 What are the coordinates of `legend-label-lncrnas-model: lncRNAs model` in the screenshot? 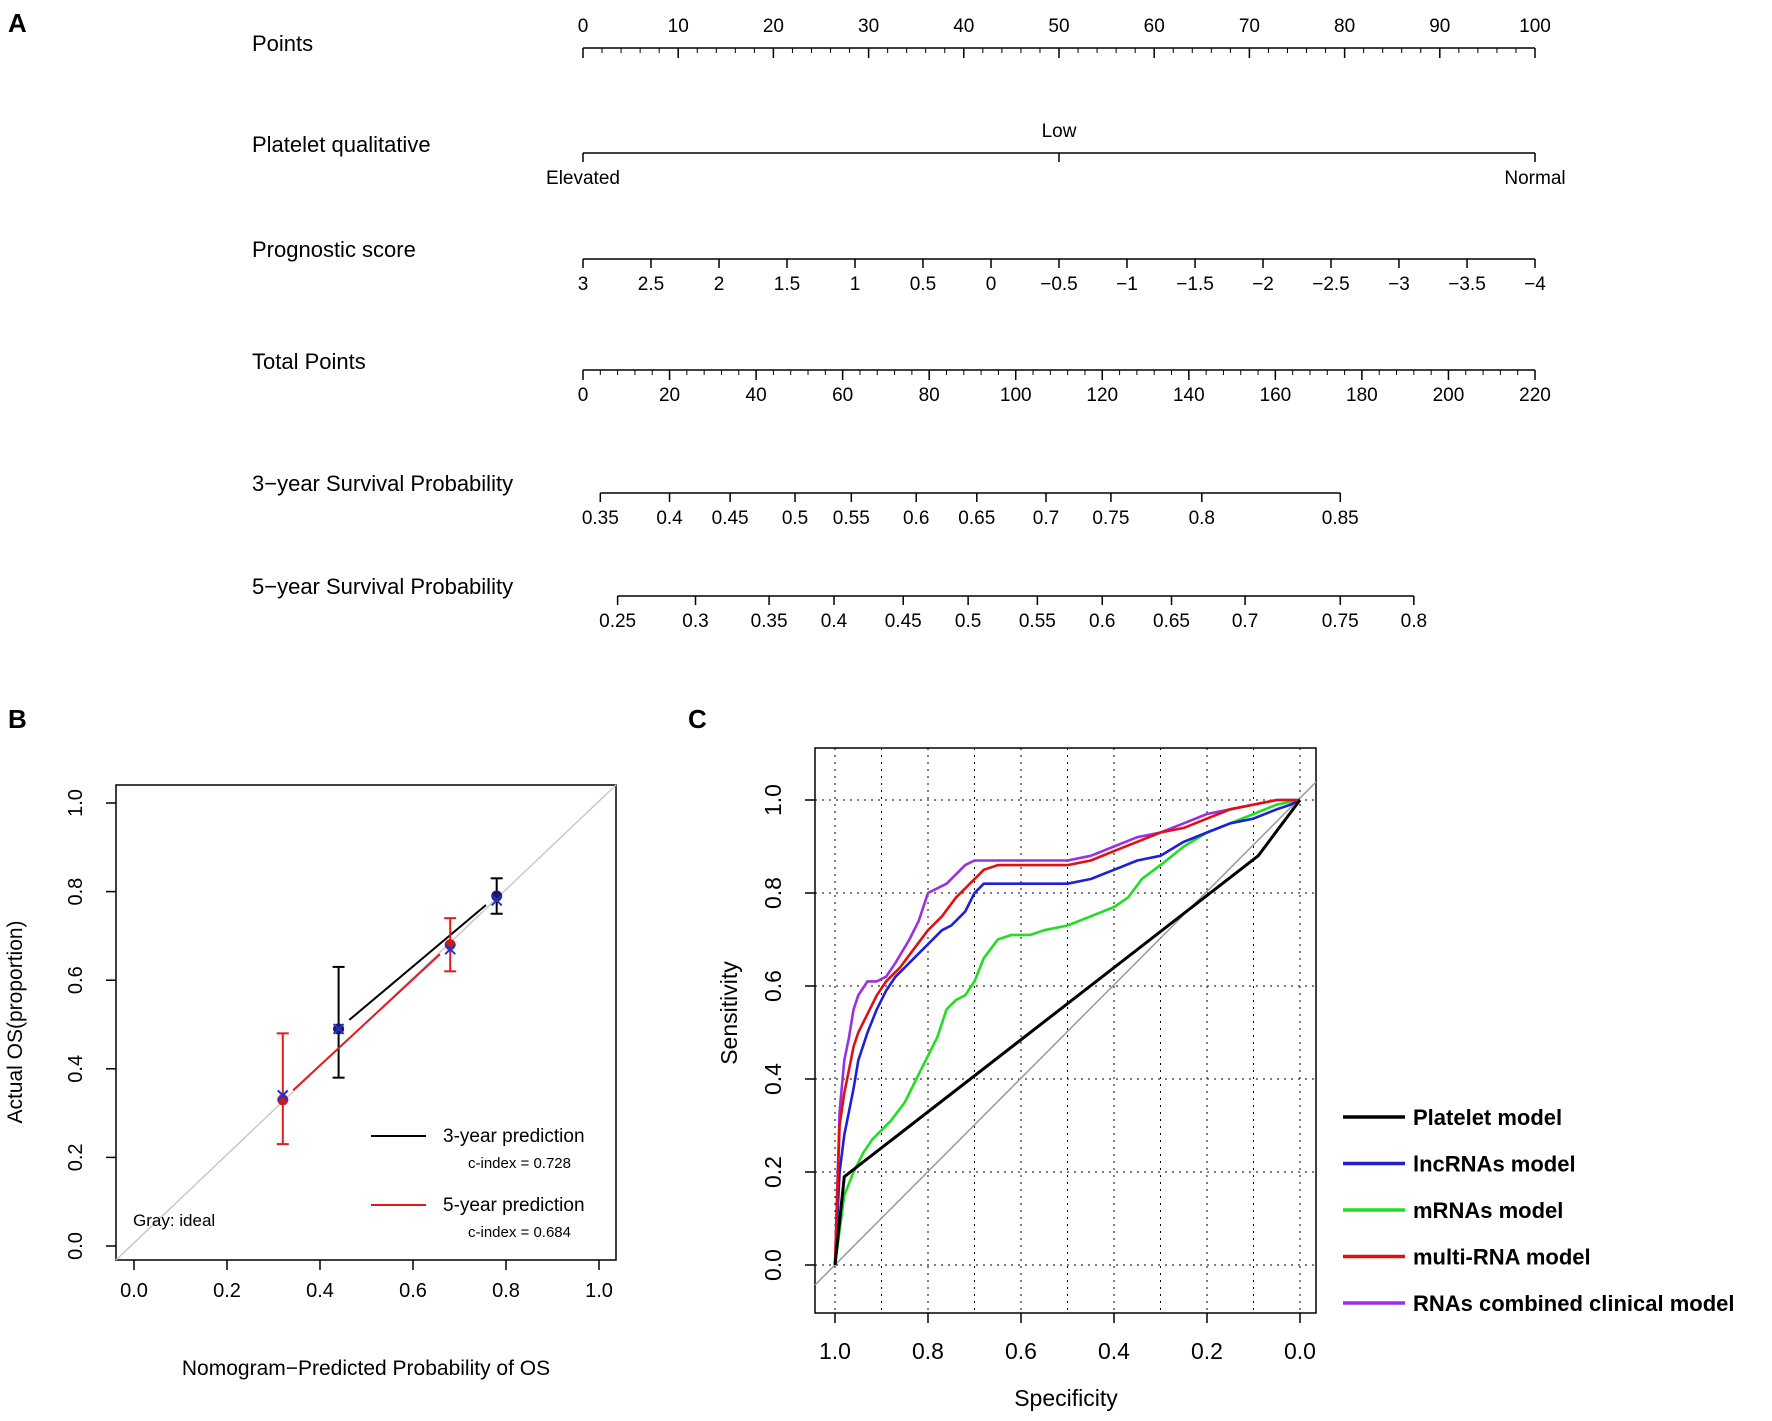 It's located at (1494, 1164).